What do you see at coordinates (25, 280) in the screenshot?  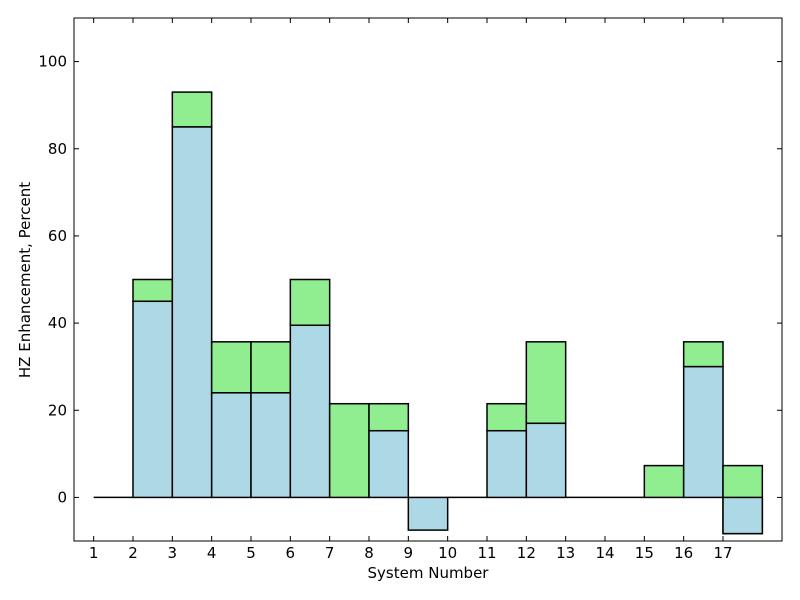 I see `y-axis-label: HZ Enhancement, Percent` at bounding box center [25, 280].